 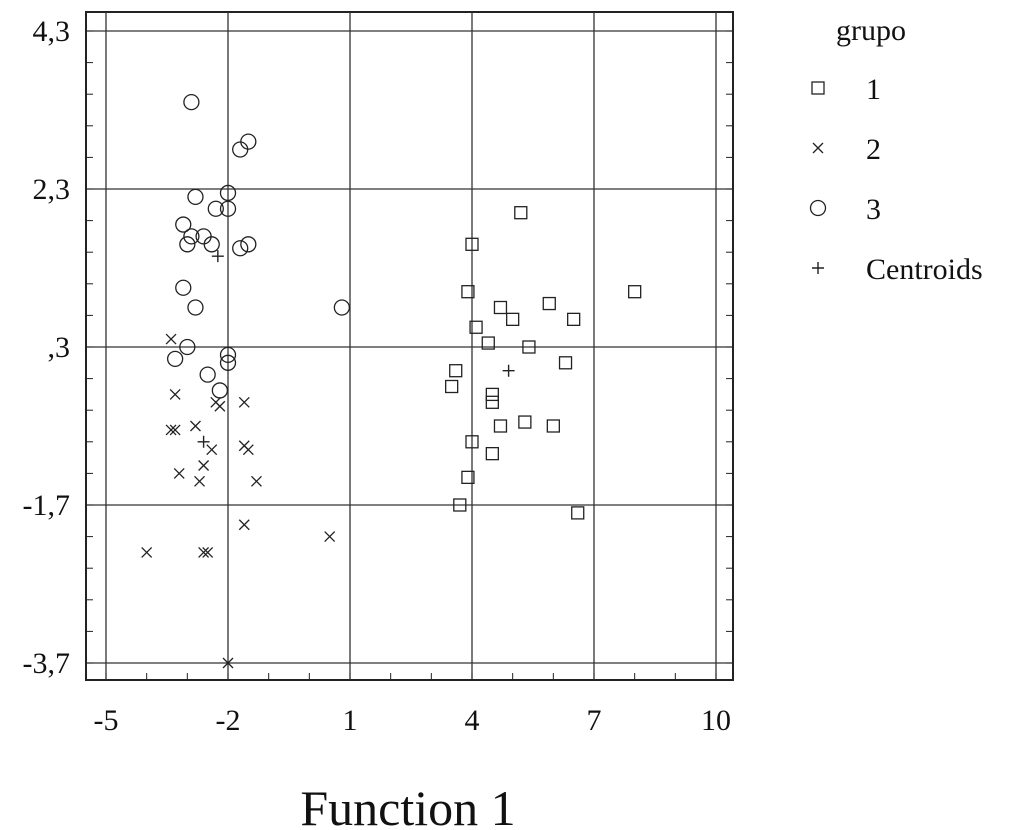 I want to click on x-tick-label: 1, so click(x=350, y=720).